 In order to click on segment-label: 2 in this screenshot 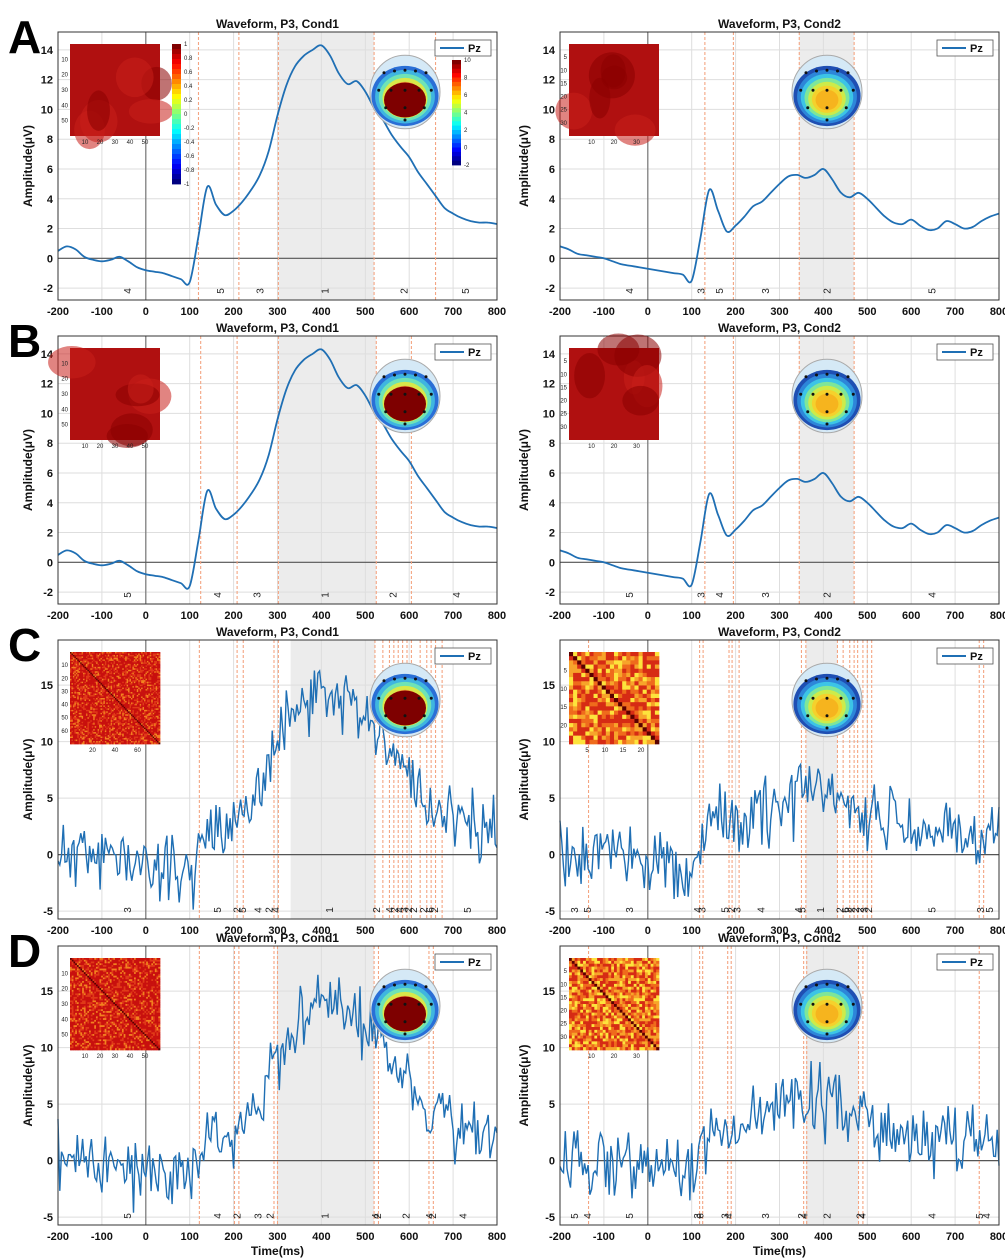, I will do `click(827, 291)`.